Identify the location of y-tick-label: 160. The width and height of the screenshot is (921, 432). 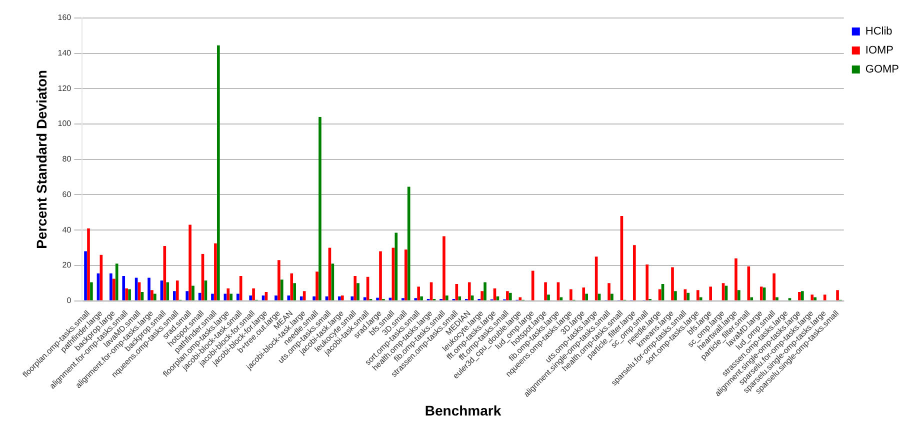
(65, 17).